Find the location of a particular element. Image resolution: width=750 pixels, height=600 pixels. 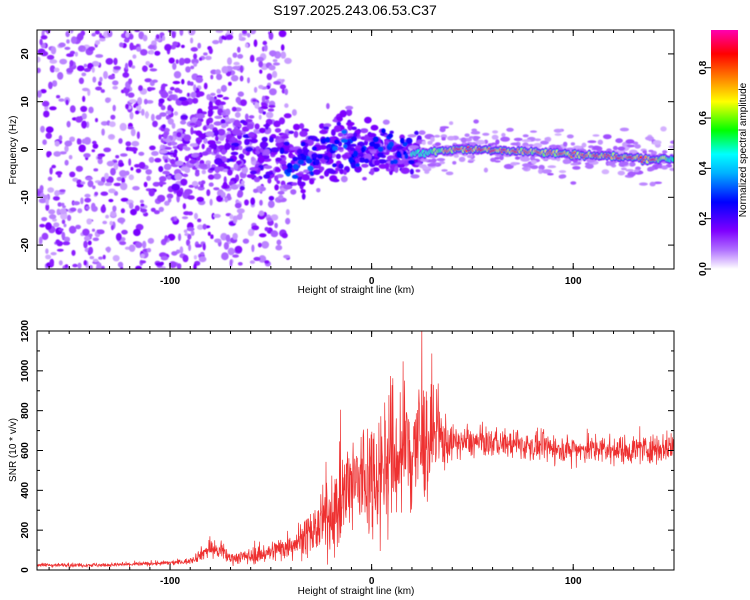

ridge-inner is located at coordinates (672, 159).